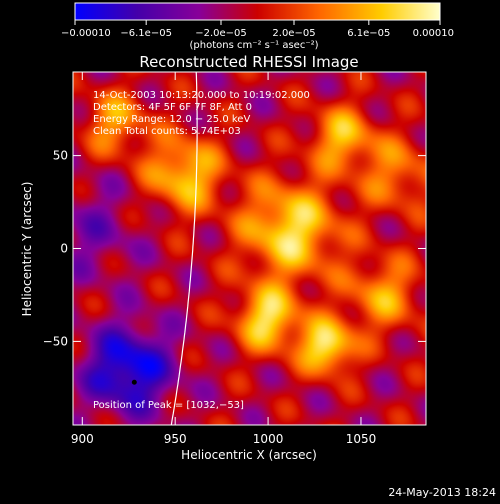 This screenshot has height=504, width=500. What do you see at coordinates (249, 455) in the screenshot?
I see `x-axis-label: Heliocentric X (arcsec)` at bounding box center [249, 455].